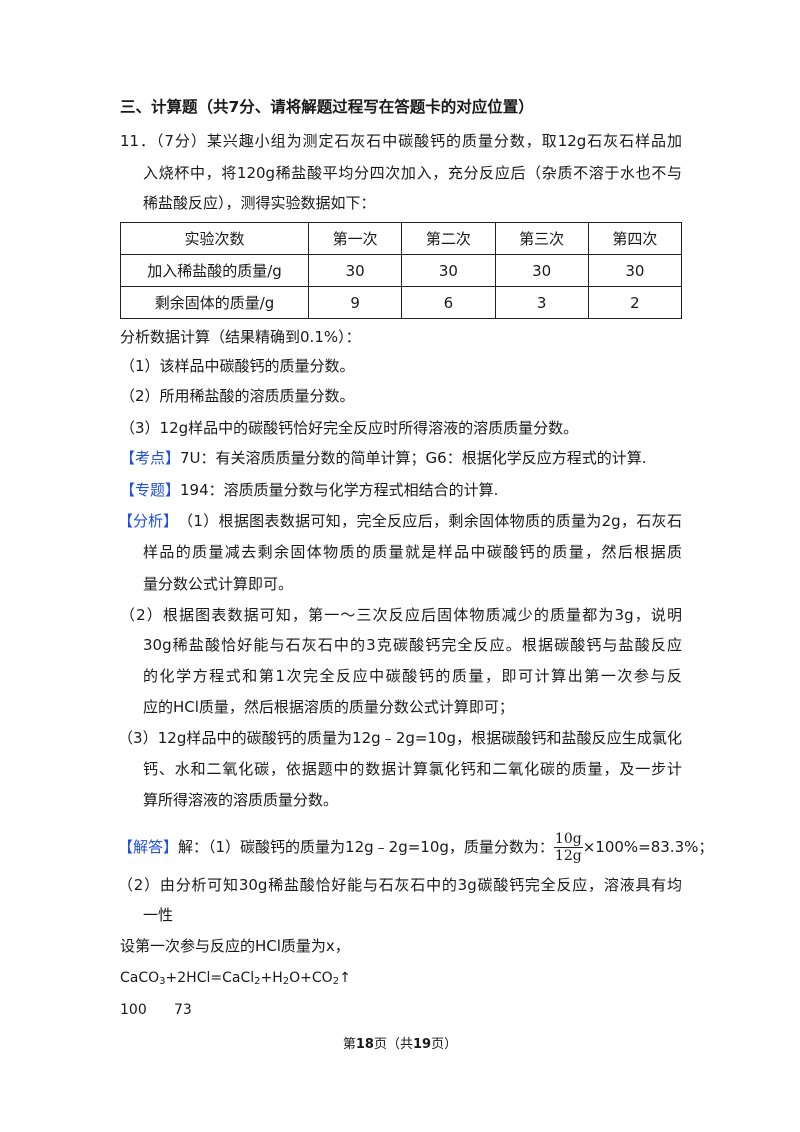 The height and width of the screenshot is (1132, 800). Describe the element at coordinates (218, 584) in the screenshot. I see `fenxi-line: 量分数公式计算即可。` at that location.